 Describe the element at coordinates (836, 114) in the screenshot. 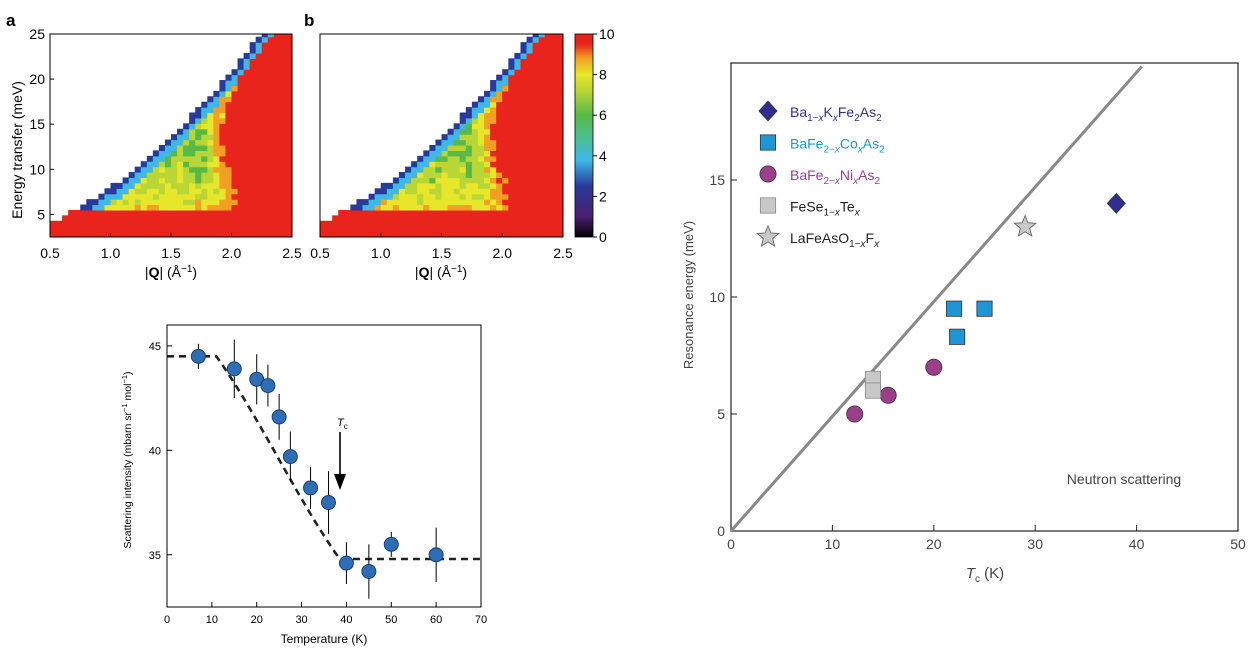

I see `legend-label: Ba1−xKxFe2As2` at that location.